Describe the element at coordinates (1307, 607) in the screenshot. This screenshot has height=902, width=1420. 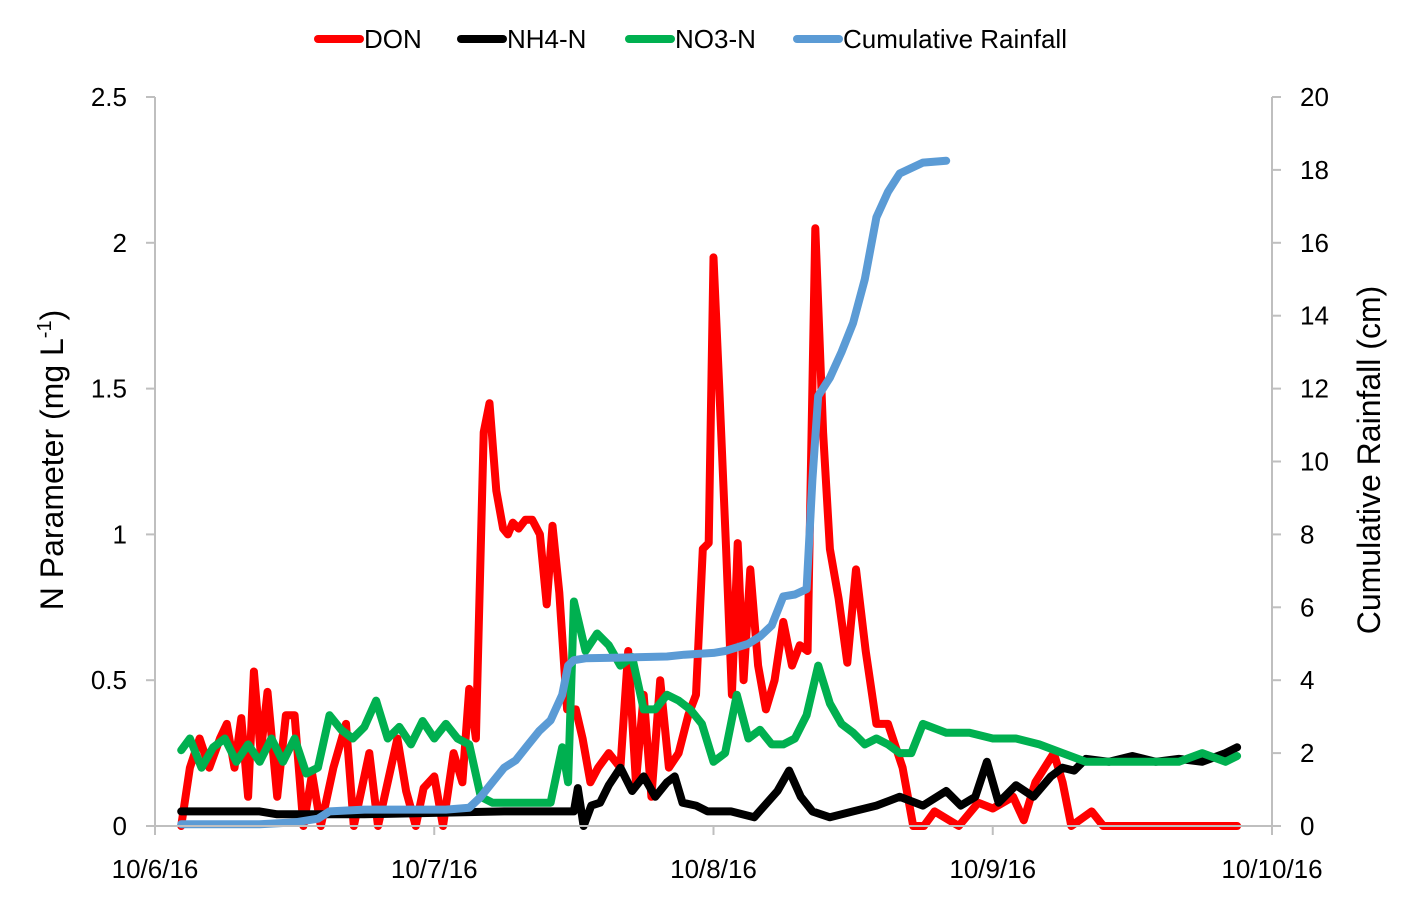
I see `y-right-tick-label: 6` at that location.